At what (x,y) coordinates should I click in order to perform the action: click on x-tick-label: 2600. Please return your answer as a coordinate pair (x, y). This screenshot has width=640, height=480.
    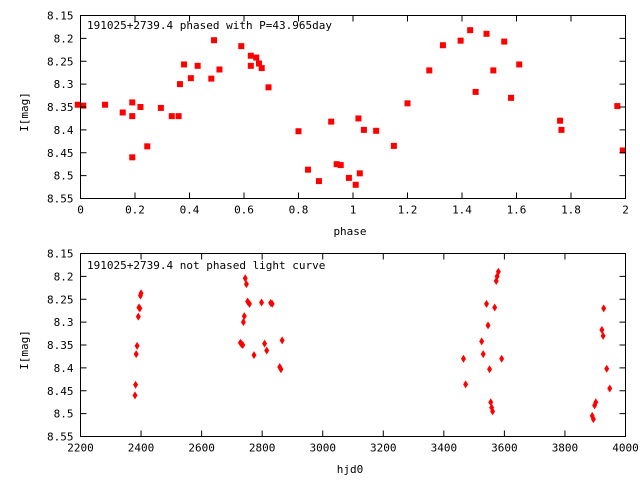
    Looking at the image, I should click on (201, 448).